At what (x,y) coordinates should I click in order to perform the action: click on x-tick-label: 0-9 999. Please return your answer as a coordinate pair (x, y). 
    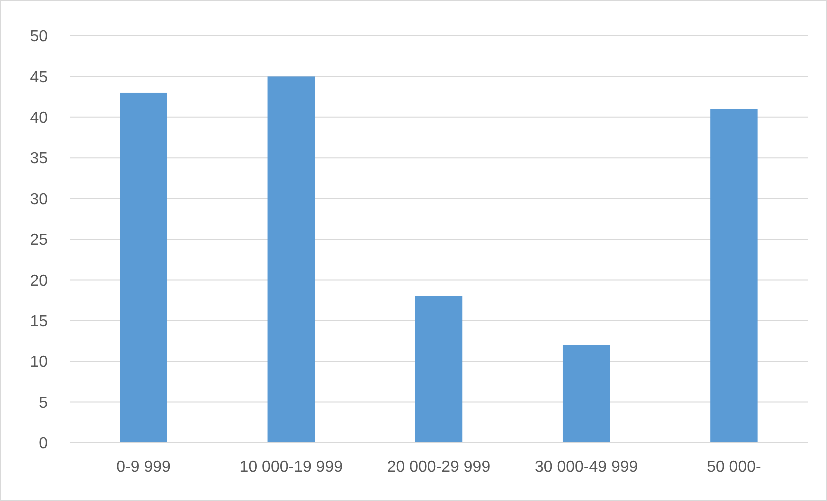
    Looking at the image, I should click on (144, 467).